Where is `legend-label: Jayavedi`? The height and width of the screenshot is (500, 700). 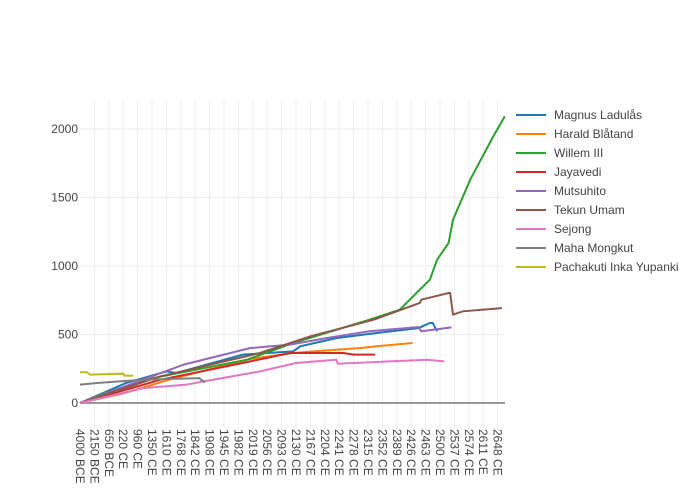 legend-label: Jayavedi is located at coordinates (578, 171).